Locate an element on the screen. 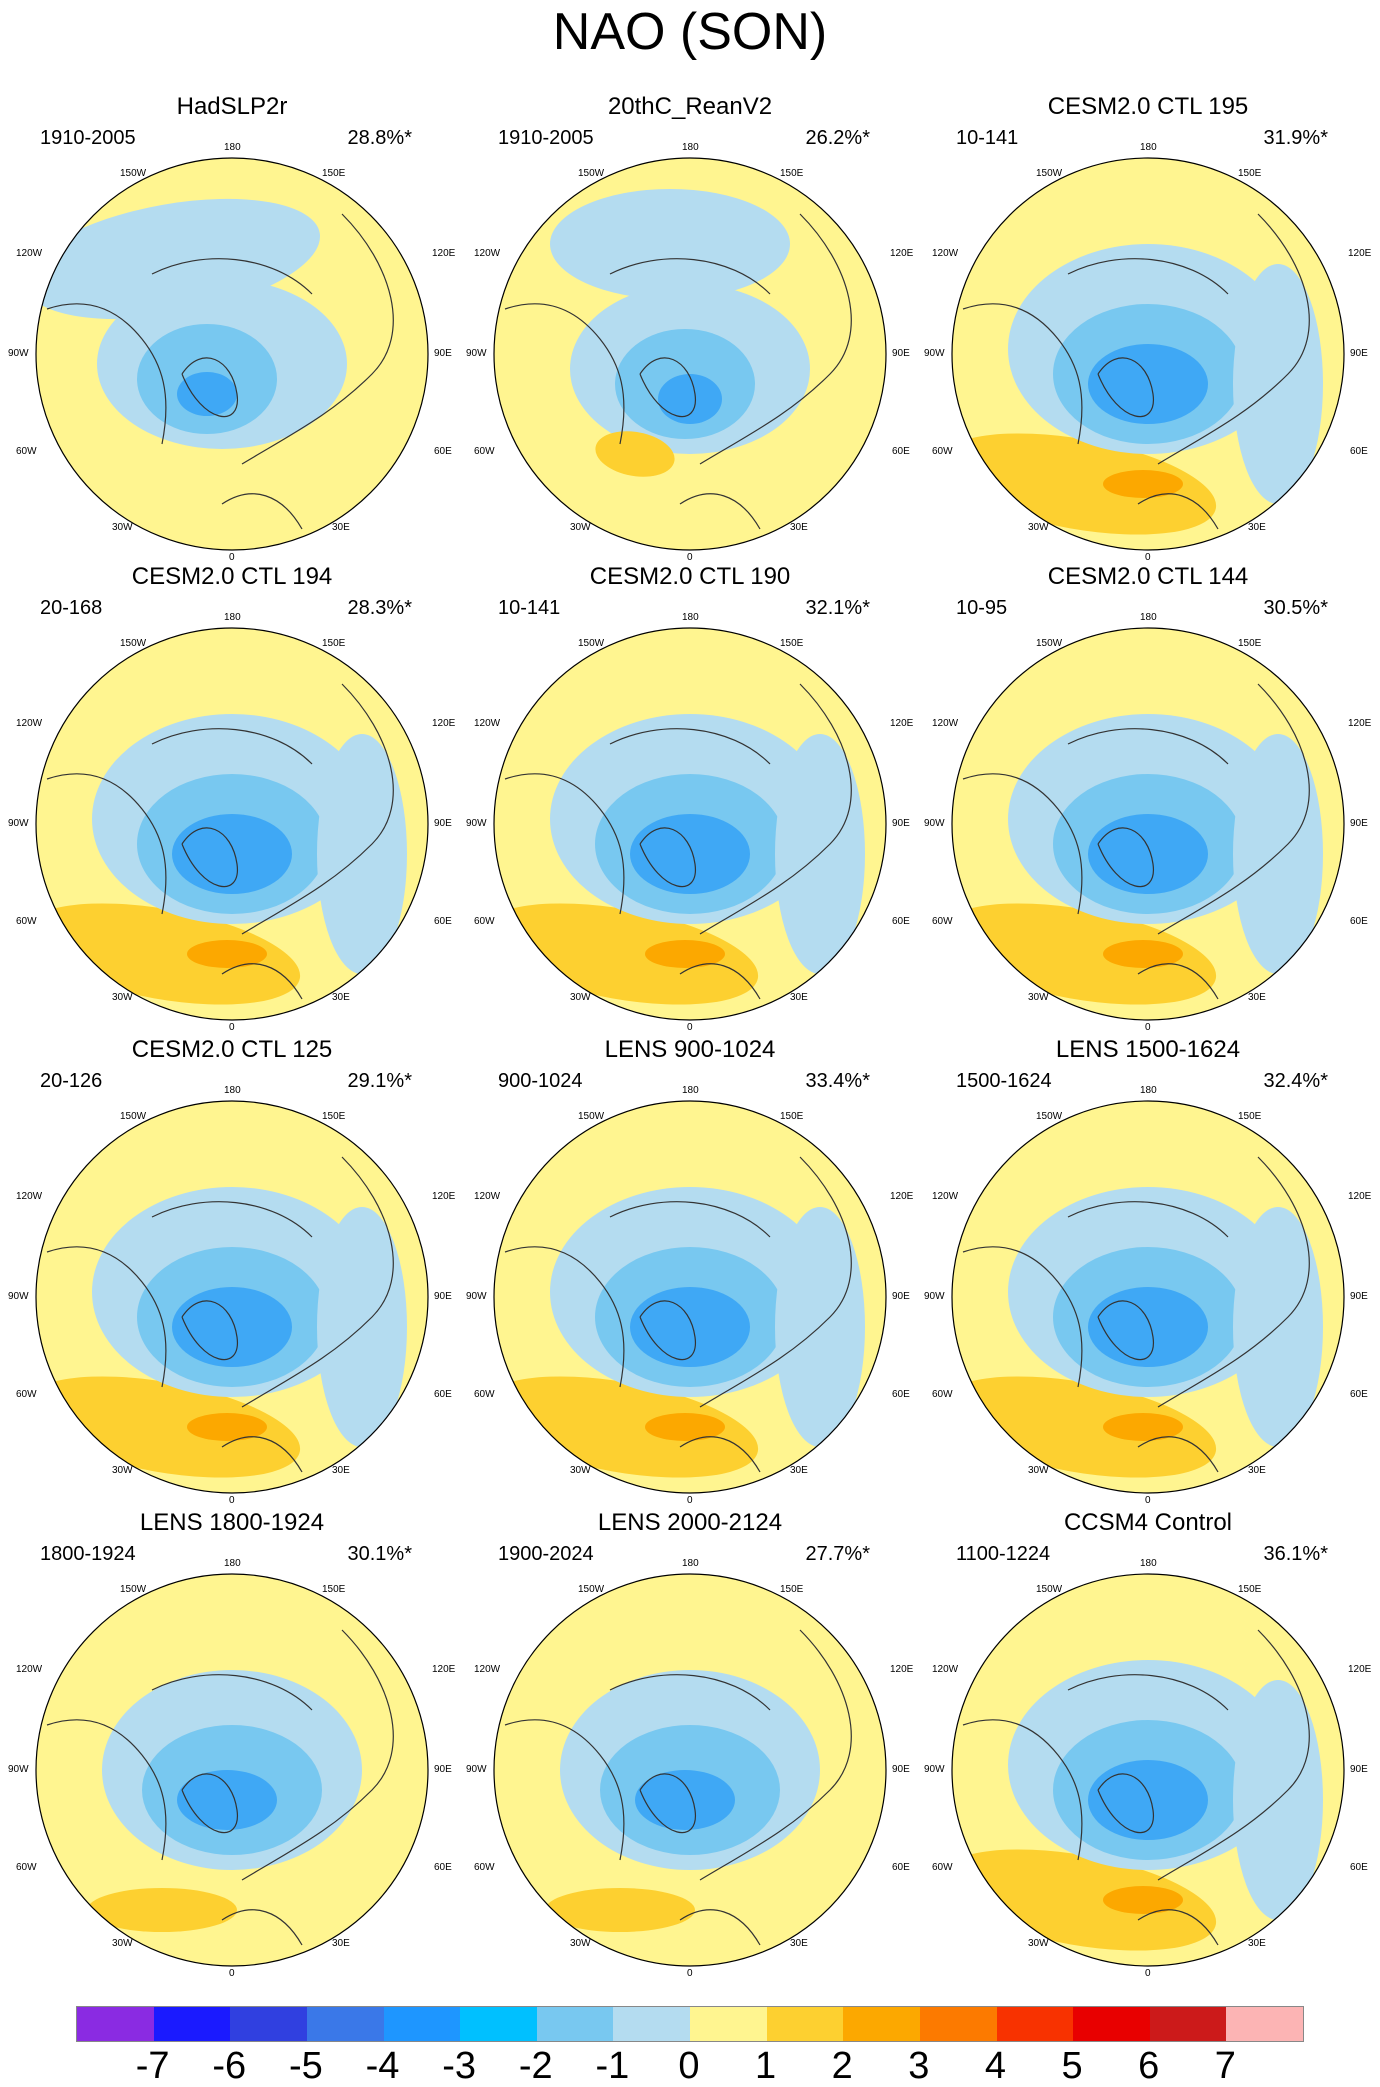 This screenshot has height=2087, width=1380. colorbar-label: -2 is located at coordinates (535, 2066).